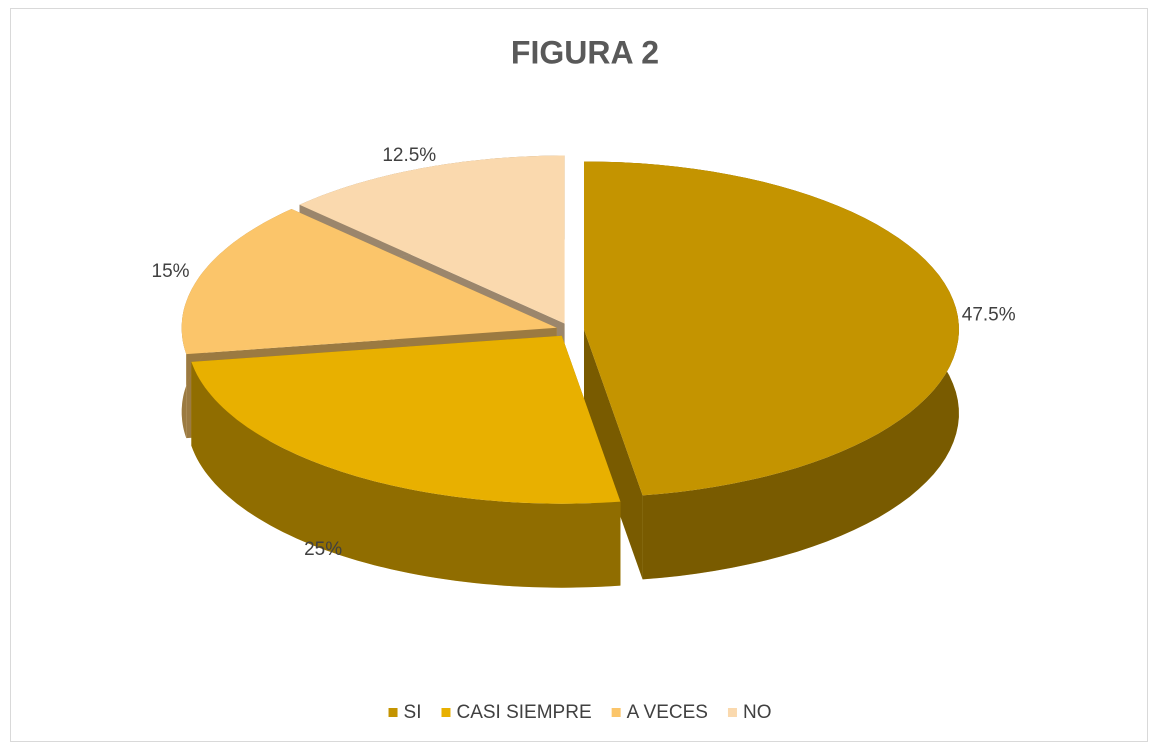  I want to click on data-label: 15%, so click(171, 271).